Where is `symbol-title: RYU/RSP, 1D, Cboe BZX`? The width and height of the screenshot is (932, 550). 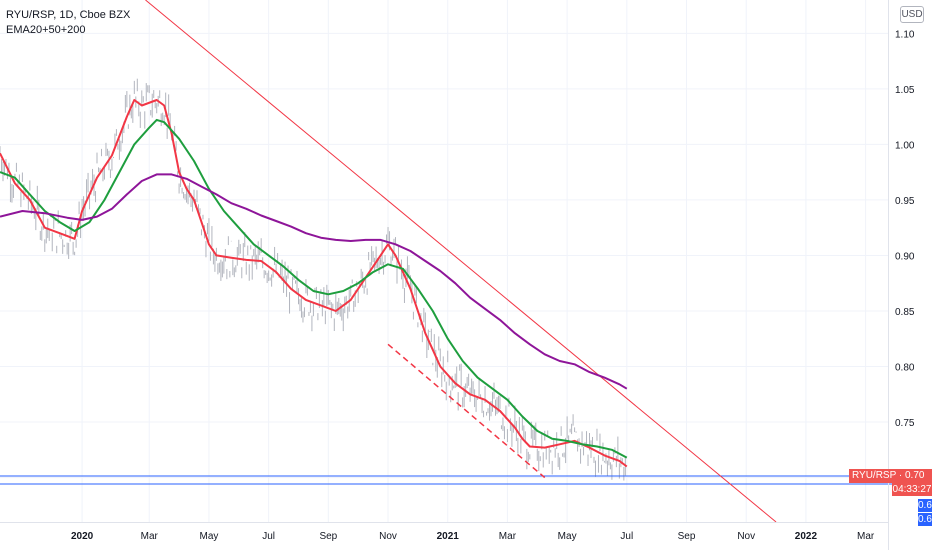 symbol-title: RYU/RSP, 1D, Cboe BZX is located at coordinates (68, 15).